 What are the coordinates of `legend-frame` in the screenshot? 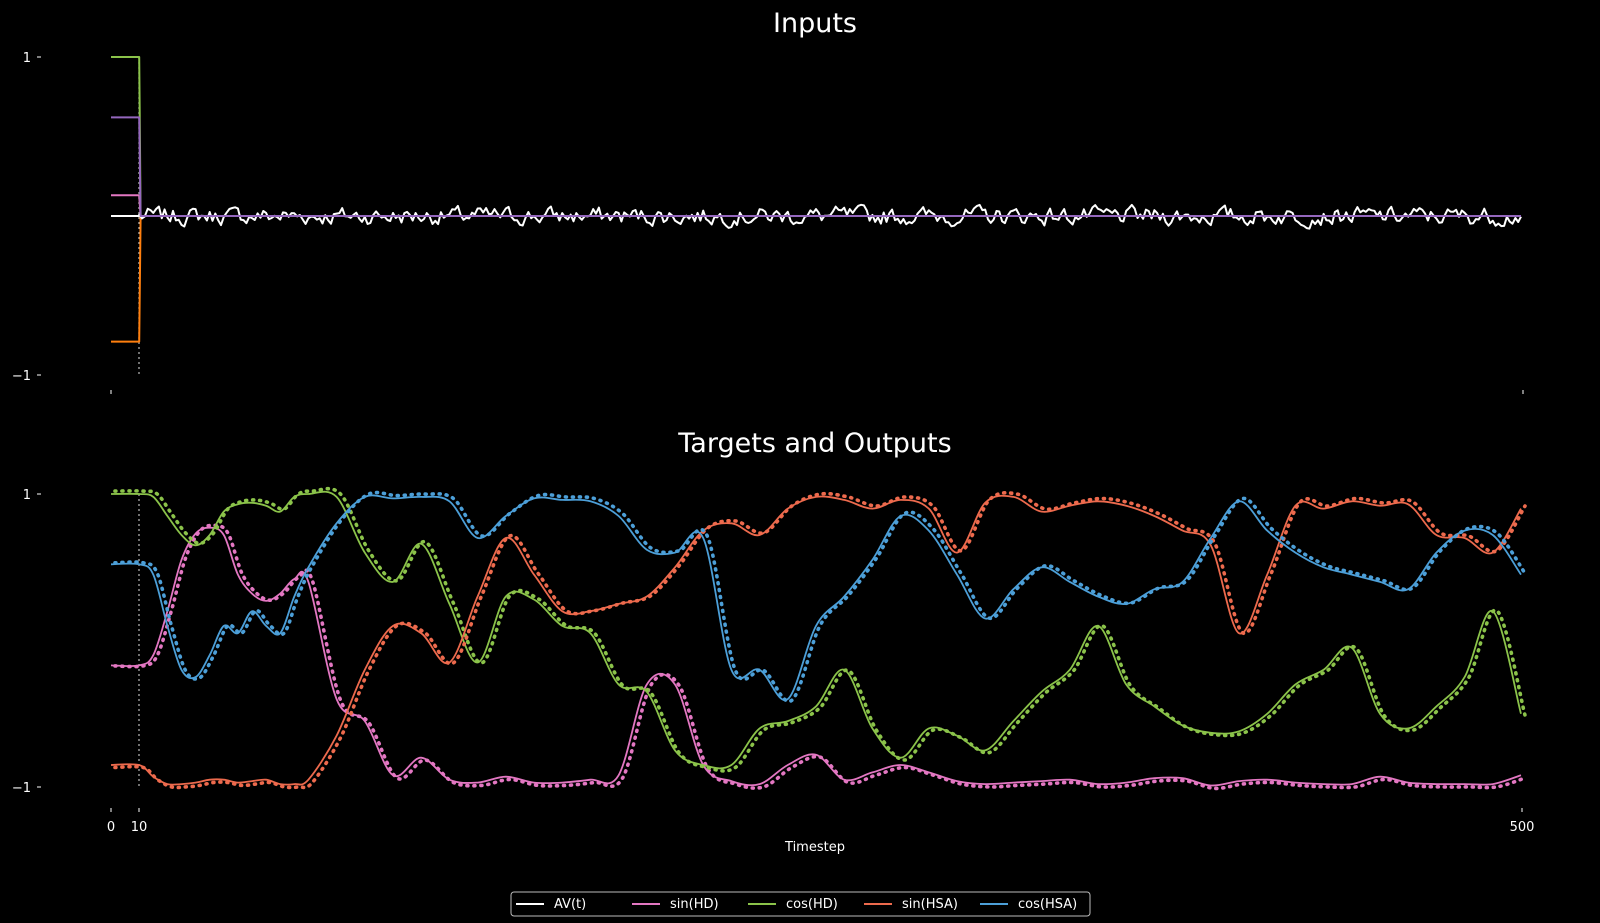 It's located at (800, 904).